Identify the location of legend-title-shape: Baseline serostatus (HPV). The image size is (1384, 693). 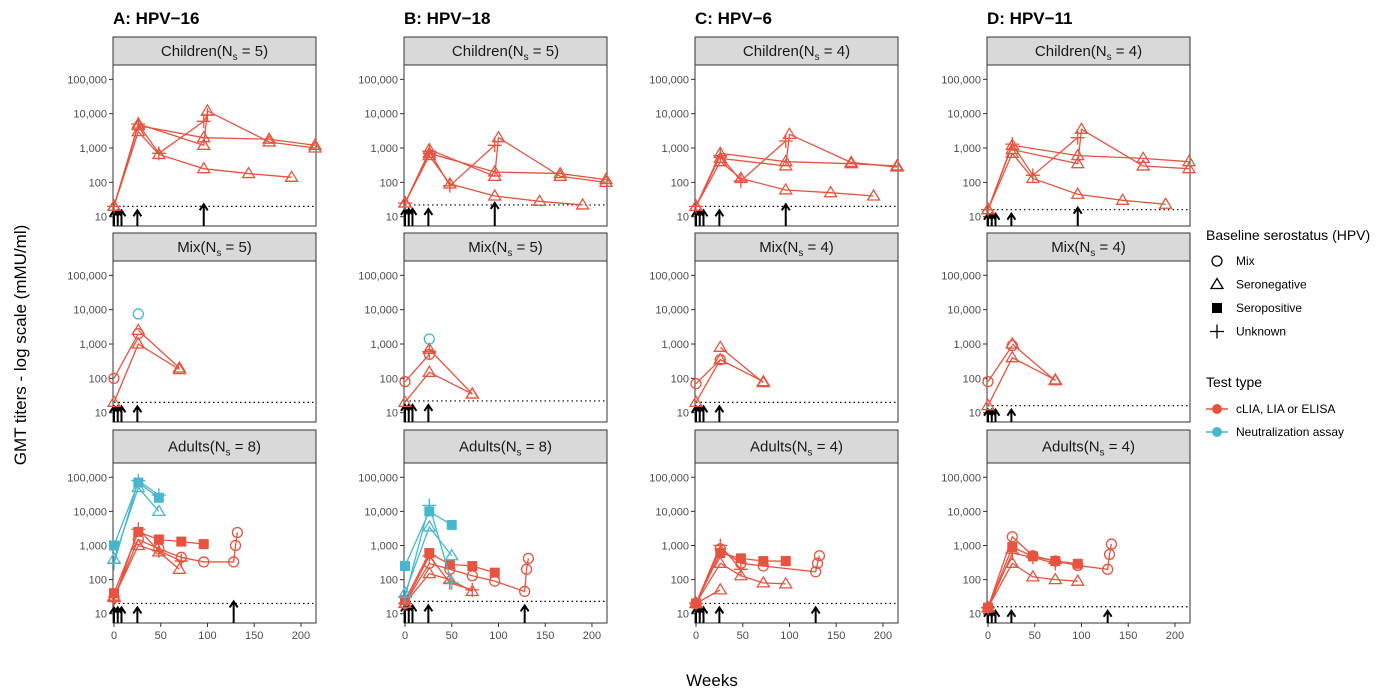
(1288, 235).